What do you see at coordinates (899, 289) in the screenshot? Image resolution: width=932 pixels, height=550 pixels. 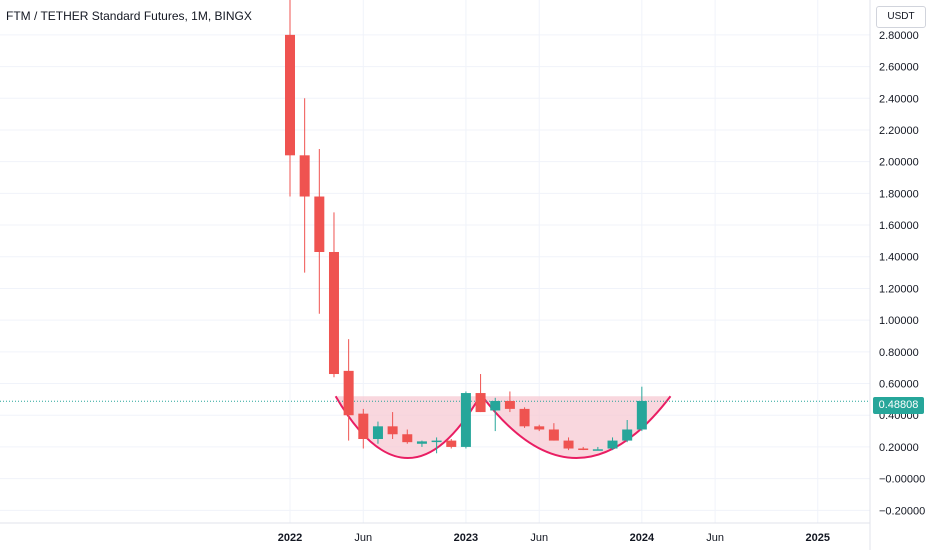 I see `y-tick-label: 1.20000` at bounding box center [899, 289].